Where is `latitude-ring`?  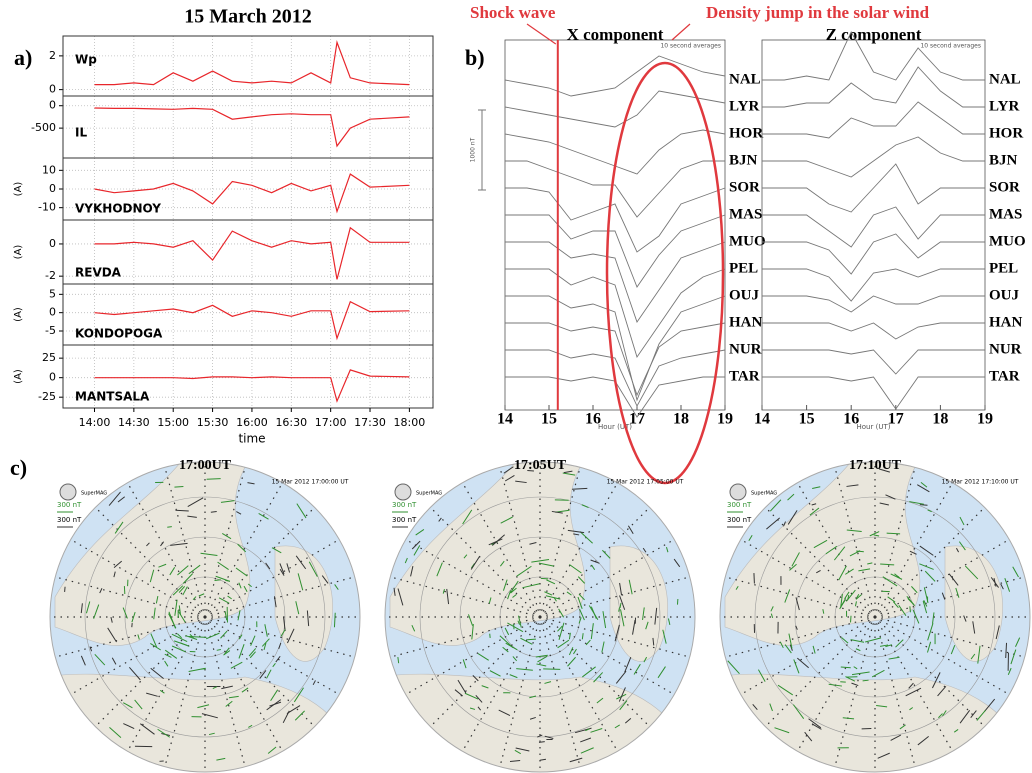
latitude-ring is located at coordinates (540, 617).